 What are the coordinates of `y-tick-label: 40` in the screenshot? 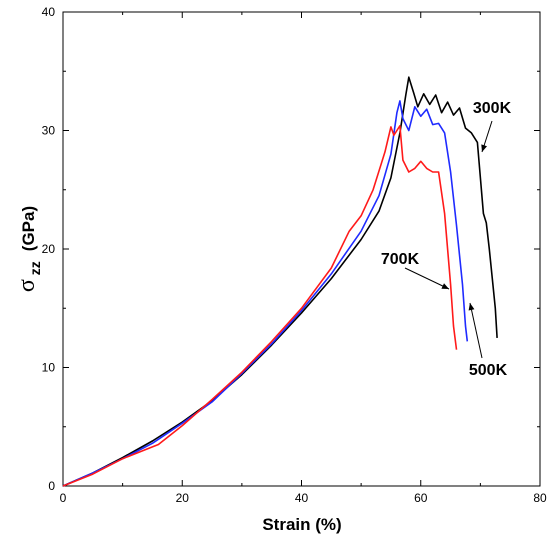 It's located at (49, 12).